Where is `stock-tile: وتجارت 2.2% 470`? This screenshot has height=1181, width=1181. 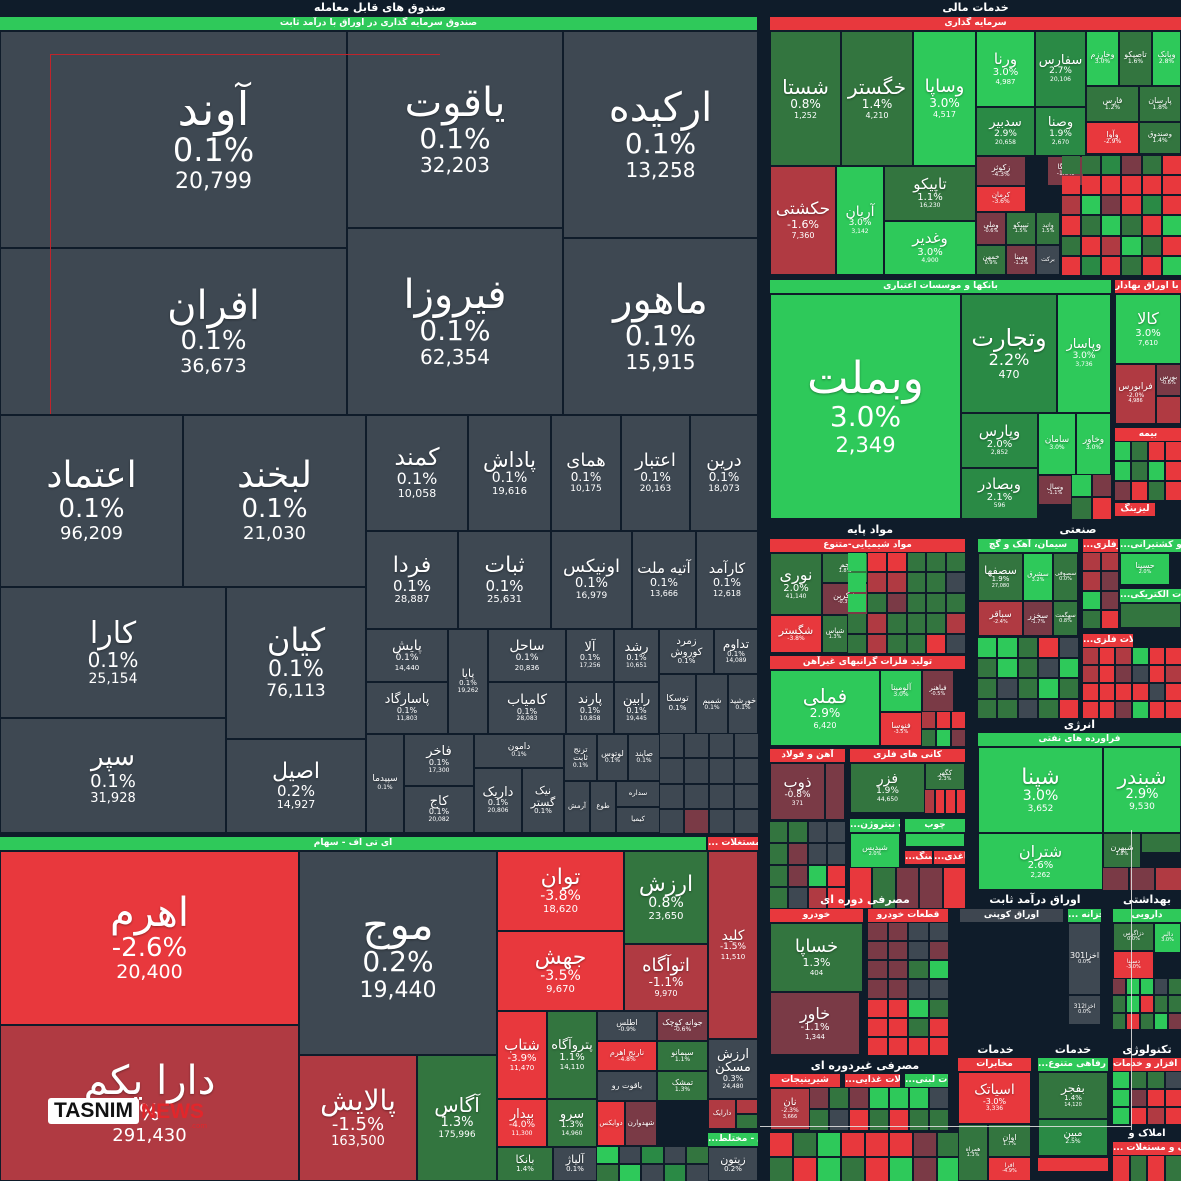 stock-tile: وتجارت 2.2% 470 is located at coordinates (1009, 353).